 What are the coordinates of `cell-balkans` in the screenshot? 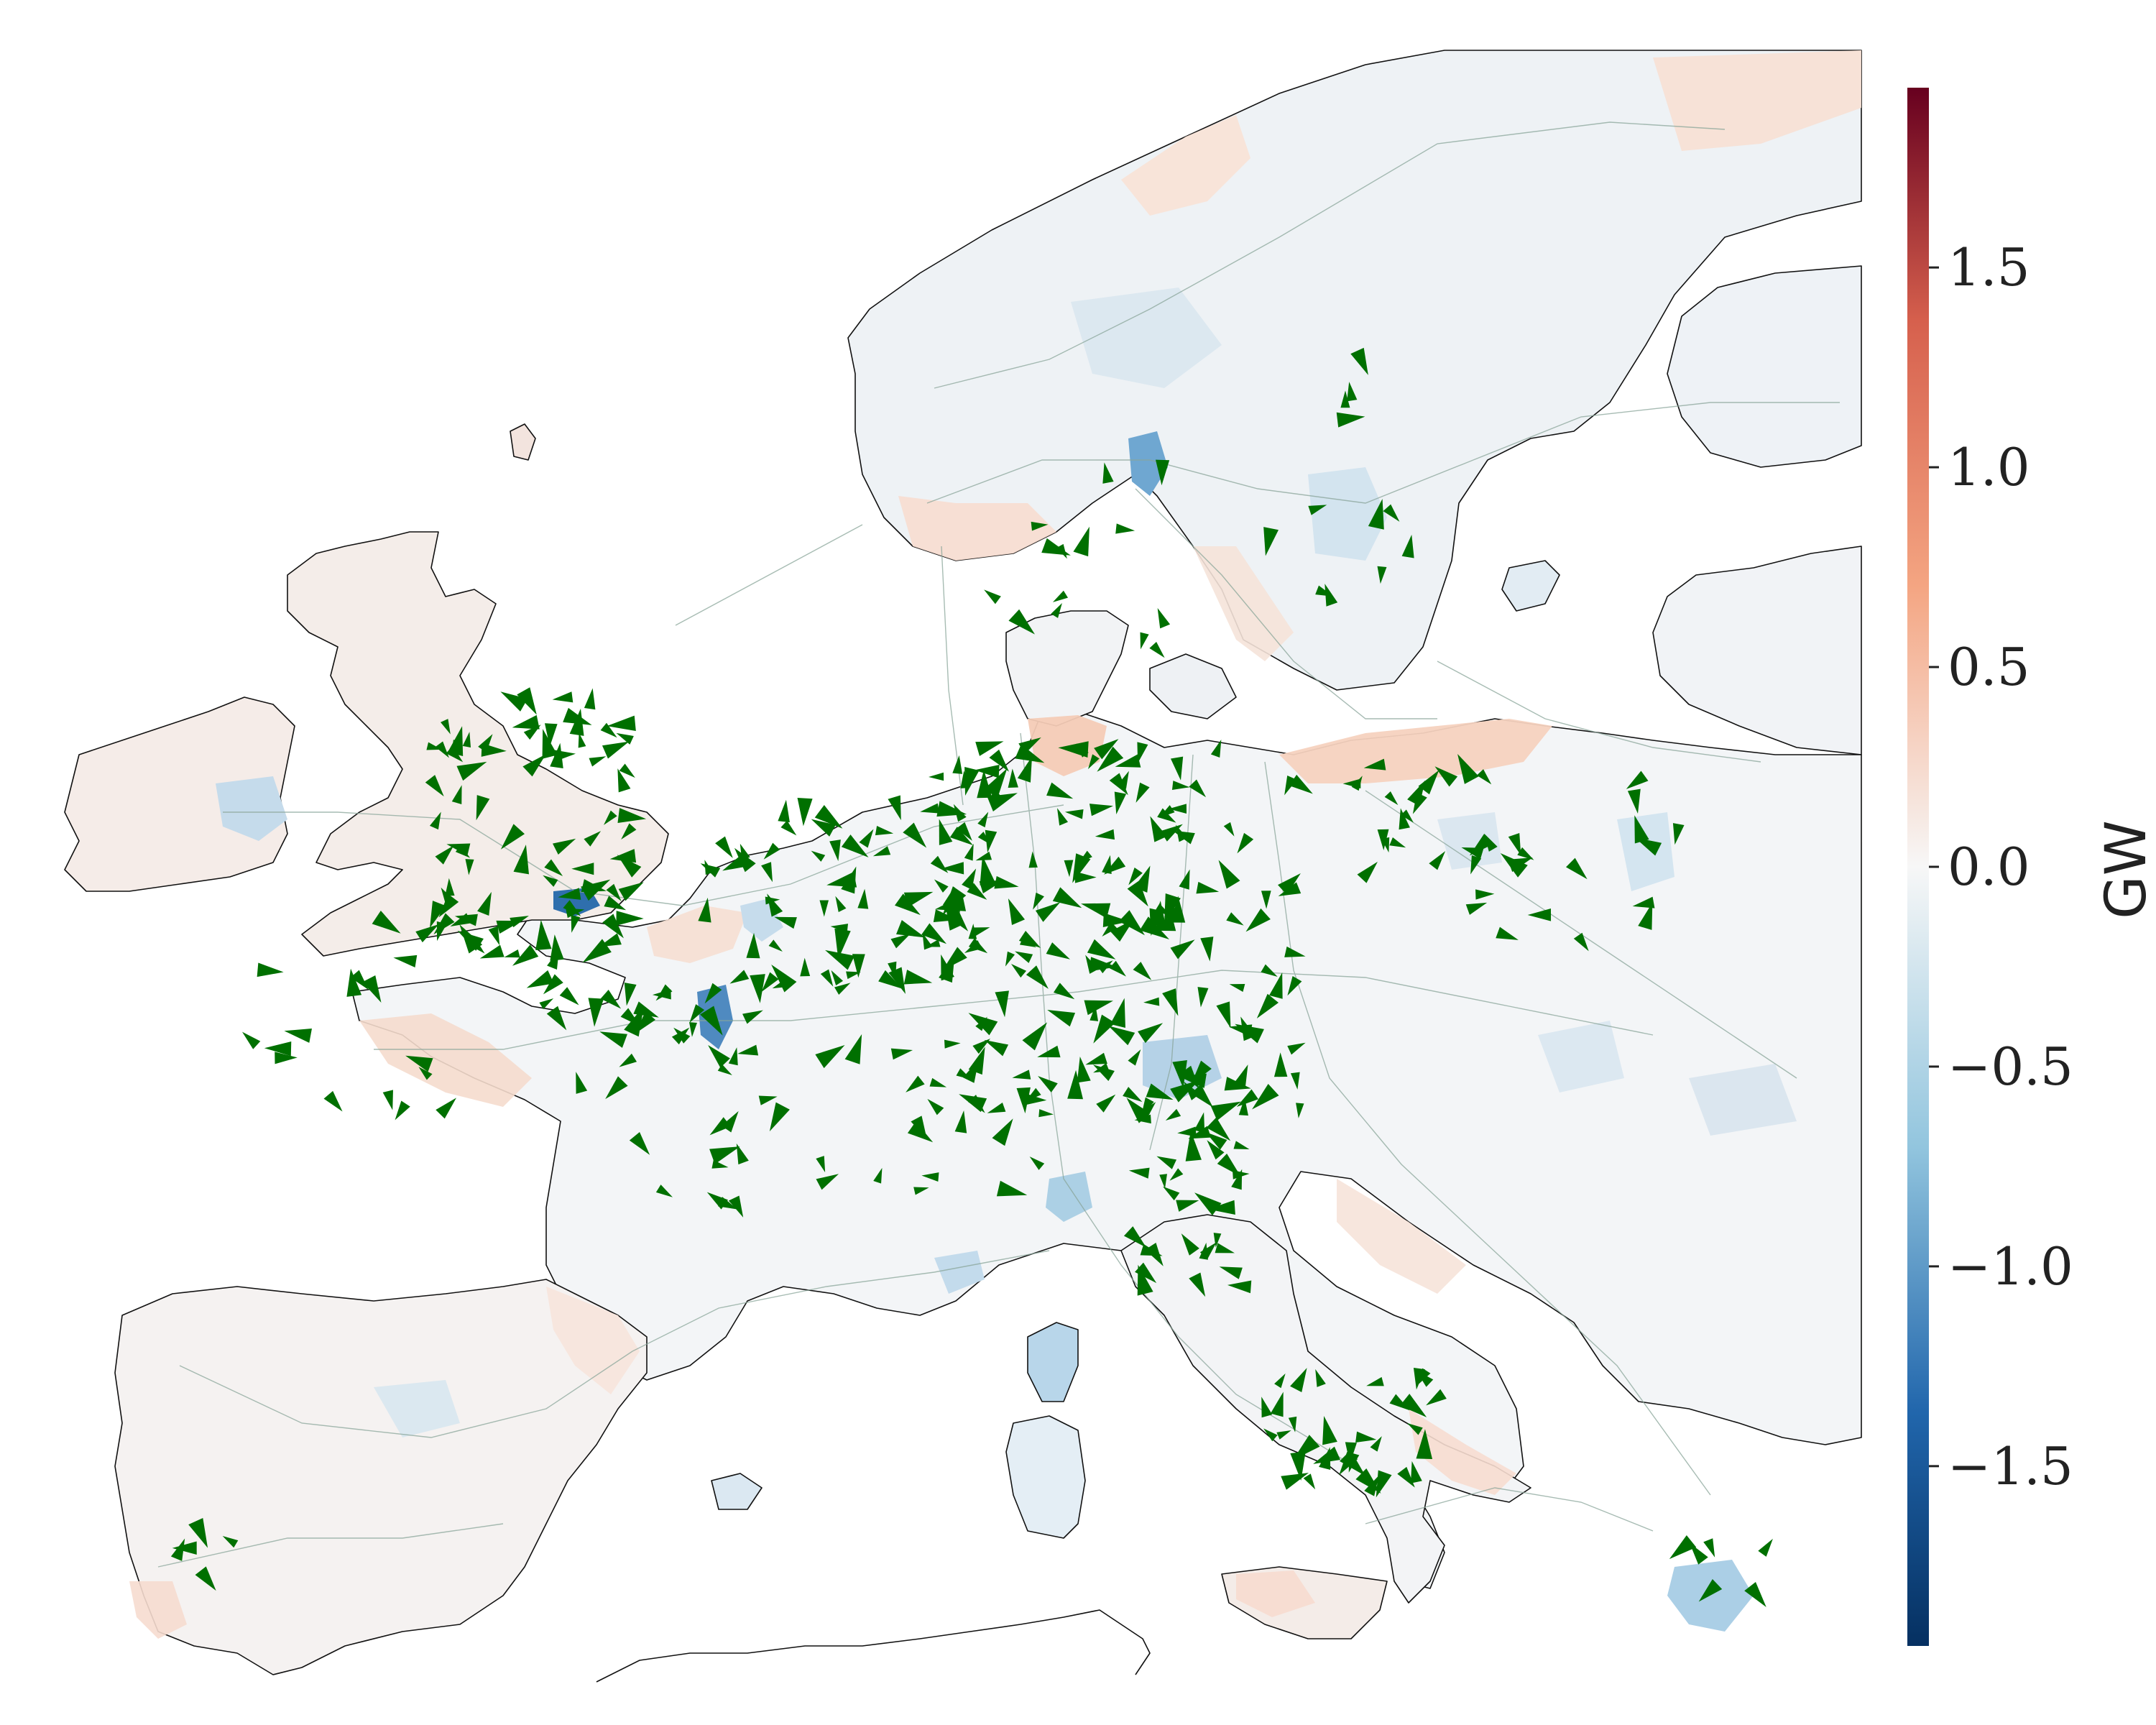 It's located at (1402, 1236).